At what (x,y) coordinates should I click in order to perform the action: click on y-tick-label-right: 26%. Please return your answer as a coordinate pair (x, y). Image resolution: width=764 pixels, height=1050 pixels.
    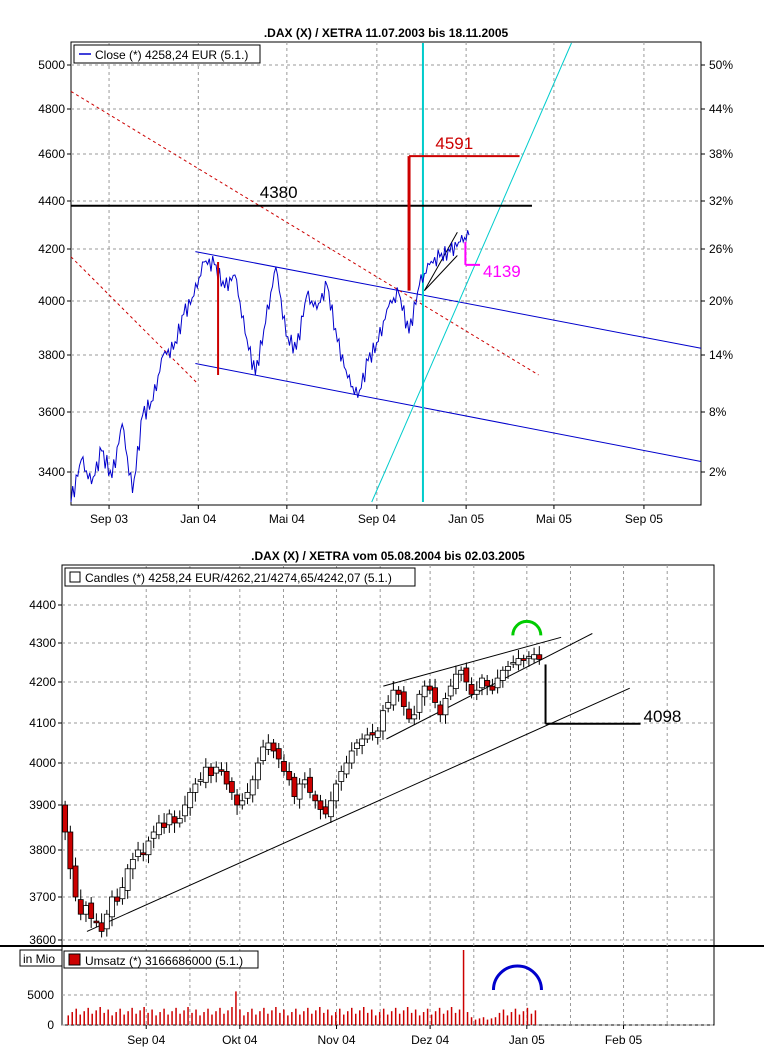
    Looking at the image, I should click on (721, 249).